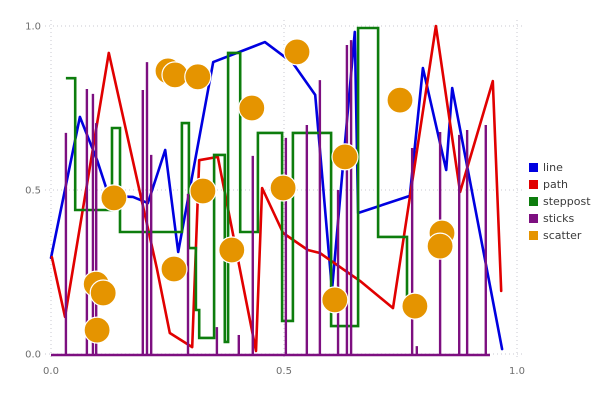 Image resolution: width=600 pixels, height=400 pixels. I want to click on legend-item-scatter: scatter, so click(560, 235).